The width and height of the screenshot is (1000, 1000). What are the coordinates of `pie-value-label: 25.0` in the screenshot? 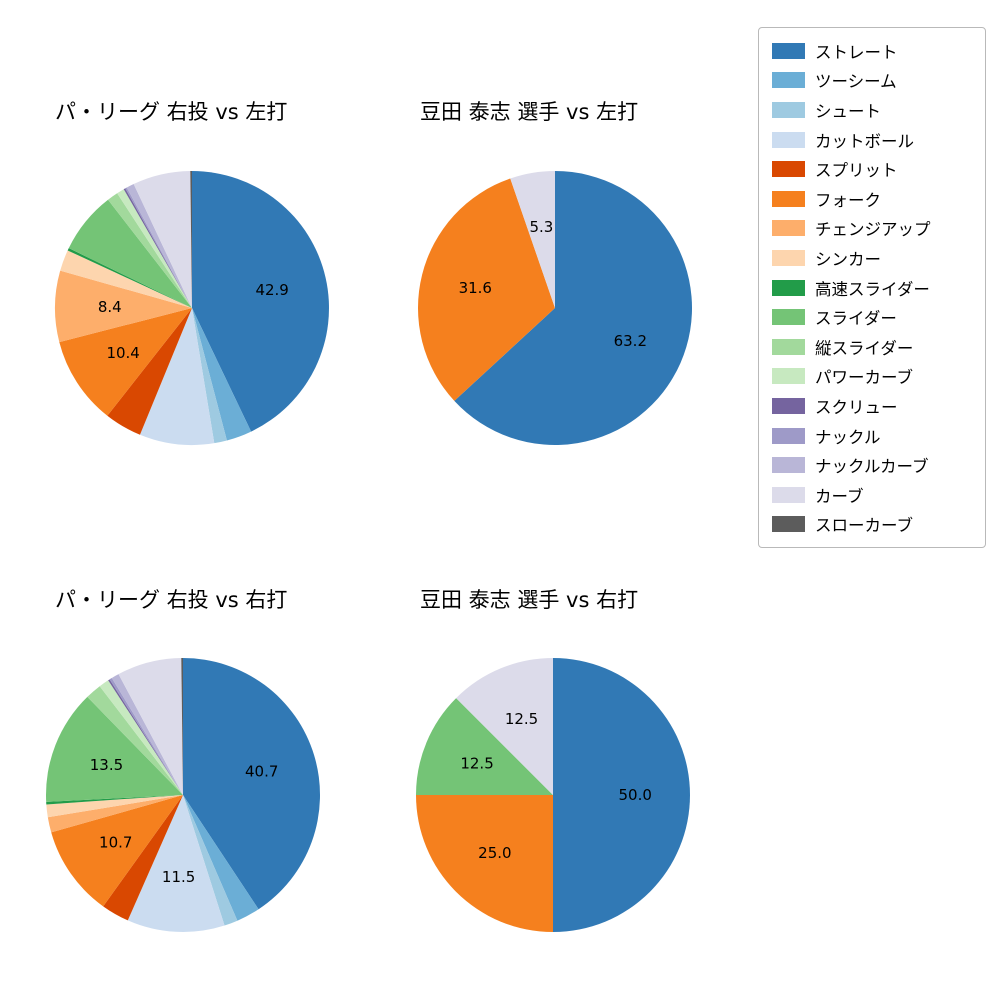 It's located at (494, 853).